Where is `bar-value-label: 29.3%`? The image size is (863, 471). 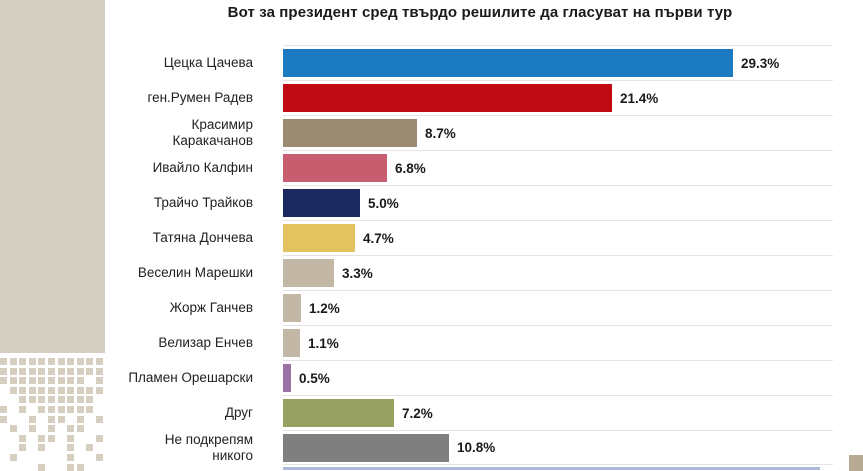 bar-value-label: 29.3% is located at coordinates (760, 63).